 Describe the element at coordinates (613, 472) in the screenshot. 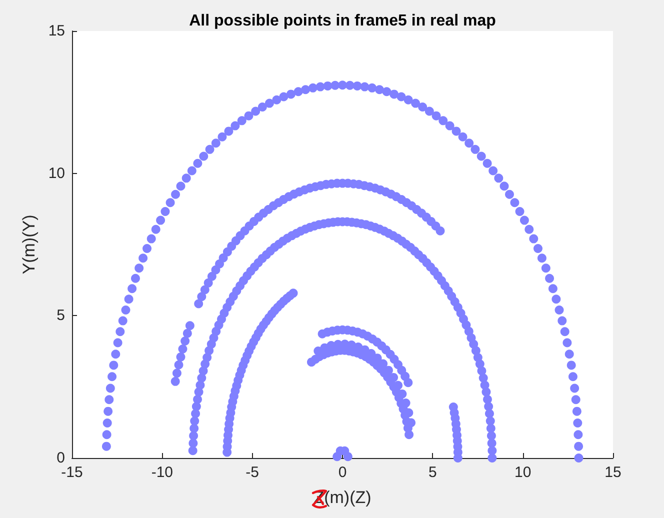

I see `x-tick-label: 15` at that location.